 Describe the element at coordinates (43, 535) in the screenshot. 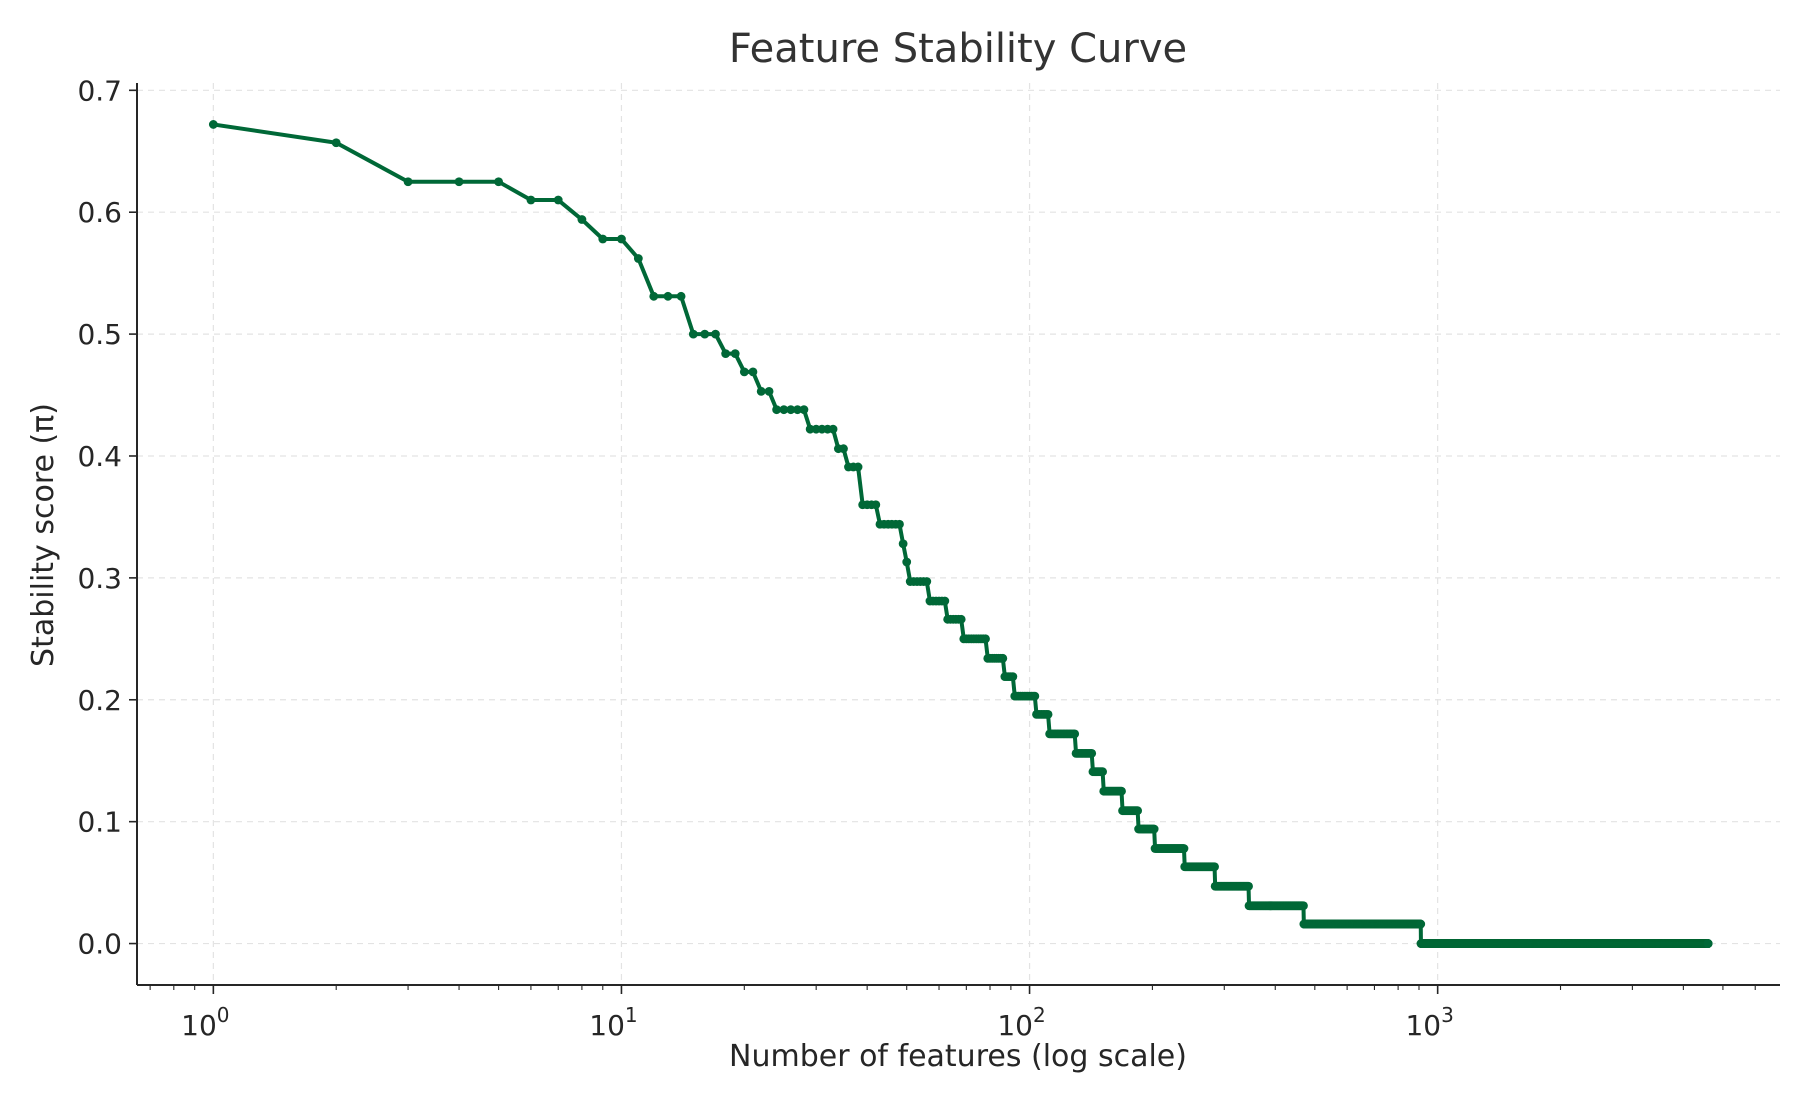

I see `y-axis-label: Stability score (π)` at that location.